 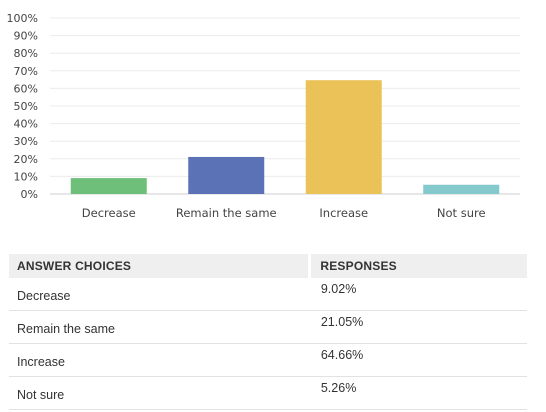 What do you see at coordinates (26, 141) in the screenshot?
I see `y-tick-label: 30%` at bounding box center [26, 141].